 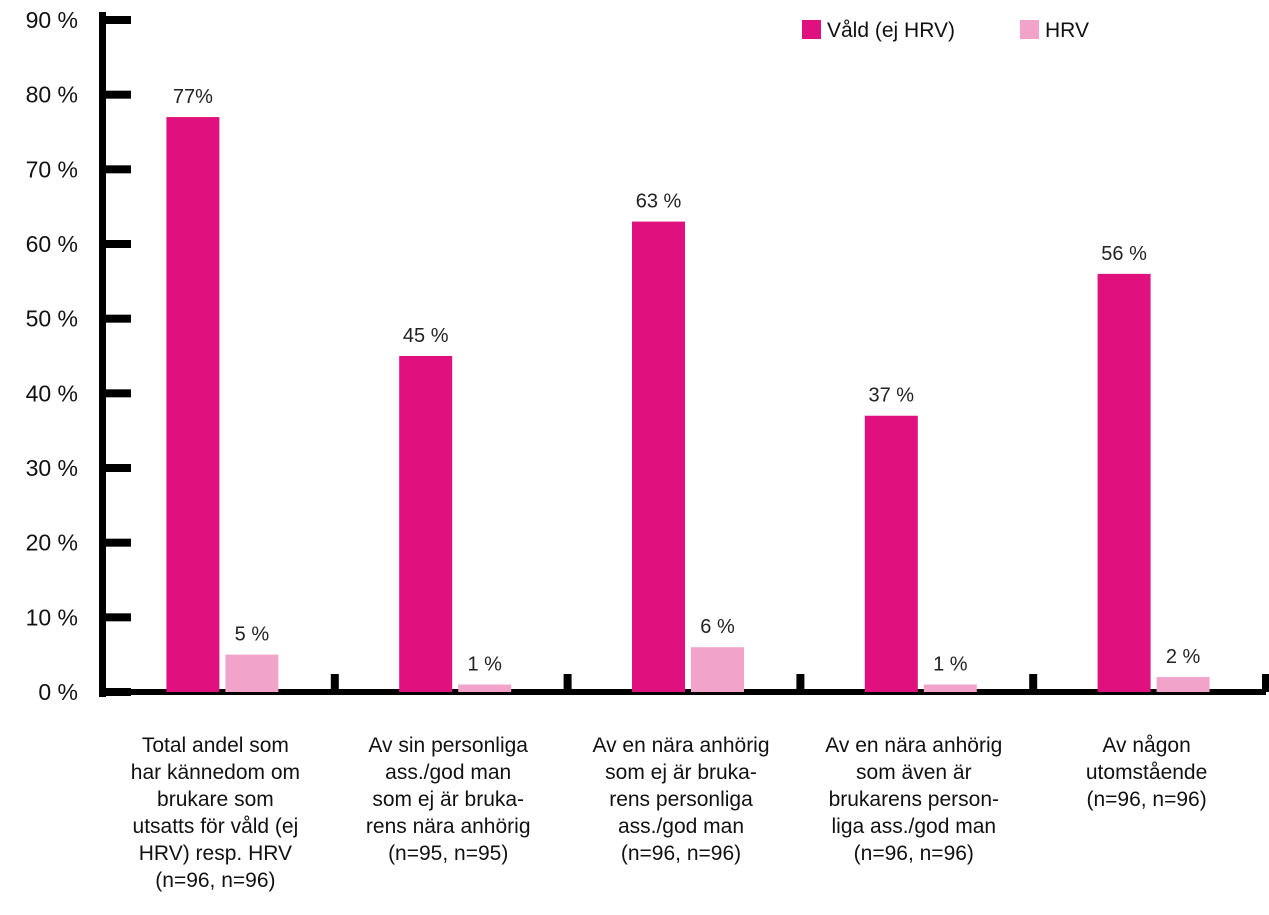 What do you see at coordinates (52, 468) in the screenshot?
I see `y-tick-label: 30 %` at bounding box center [52, 468].